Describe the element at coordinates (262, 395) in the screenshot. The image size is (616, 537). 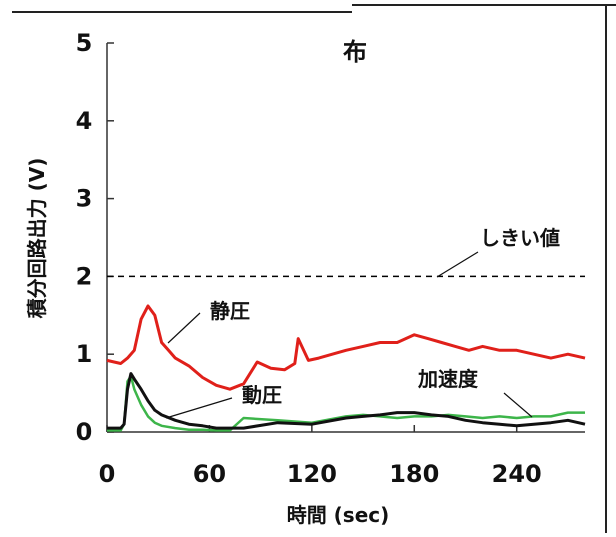
I see `series-label-dynamic-pressure: 動圧` at that location.